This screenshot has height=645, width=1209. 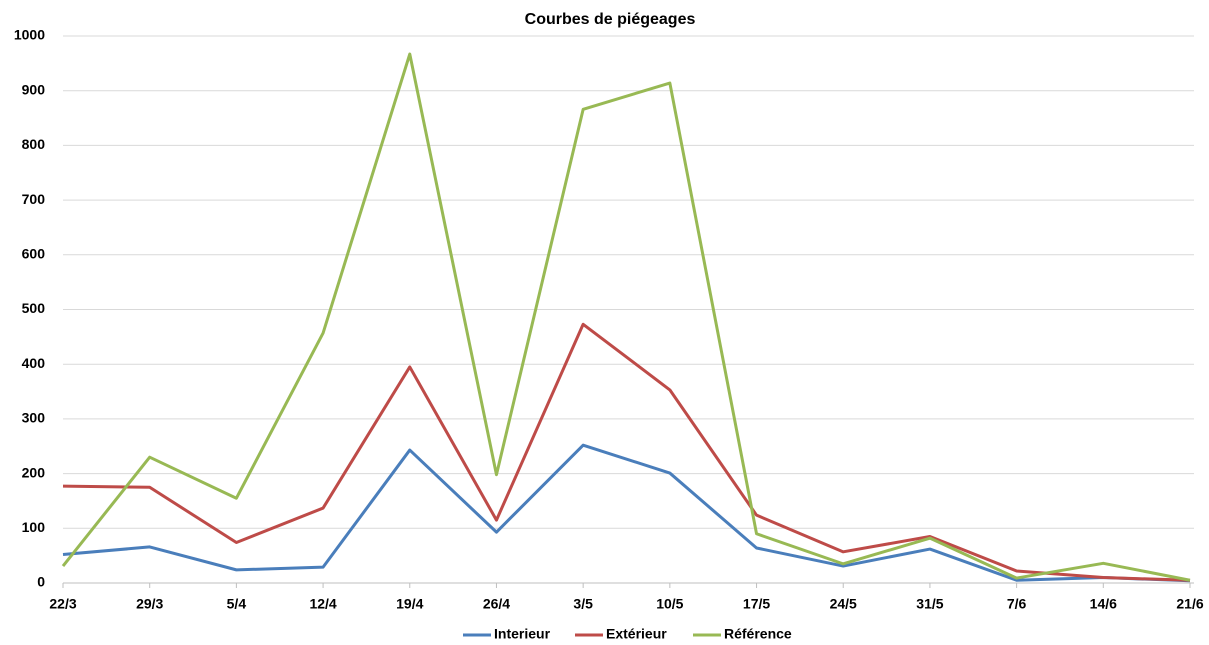 What do you see at coordinates (636, 634) in the screenshot?
I see `legend-label: Extérieur` at bounding box center [636, 634].